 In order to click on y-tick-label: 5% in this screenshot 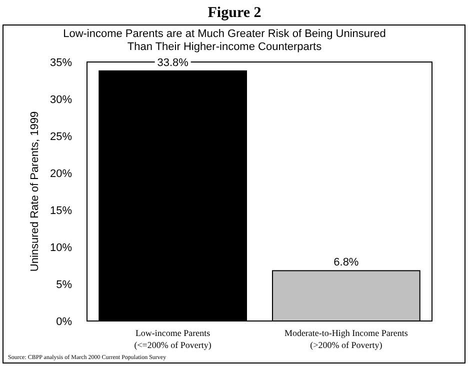, I will do `click(64, 285)`.